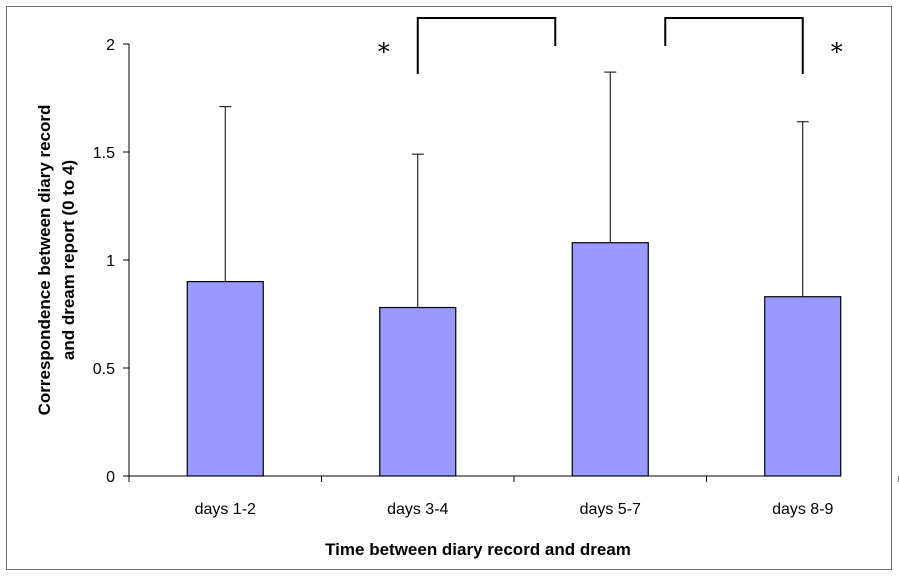  What do you see at coordinates (802, 509) in the screenshot?
I see `x-tick-label: days 8-9` at bounding box center [802, 509].